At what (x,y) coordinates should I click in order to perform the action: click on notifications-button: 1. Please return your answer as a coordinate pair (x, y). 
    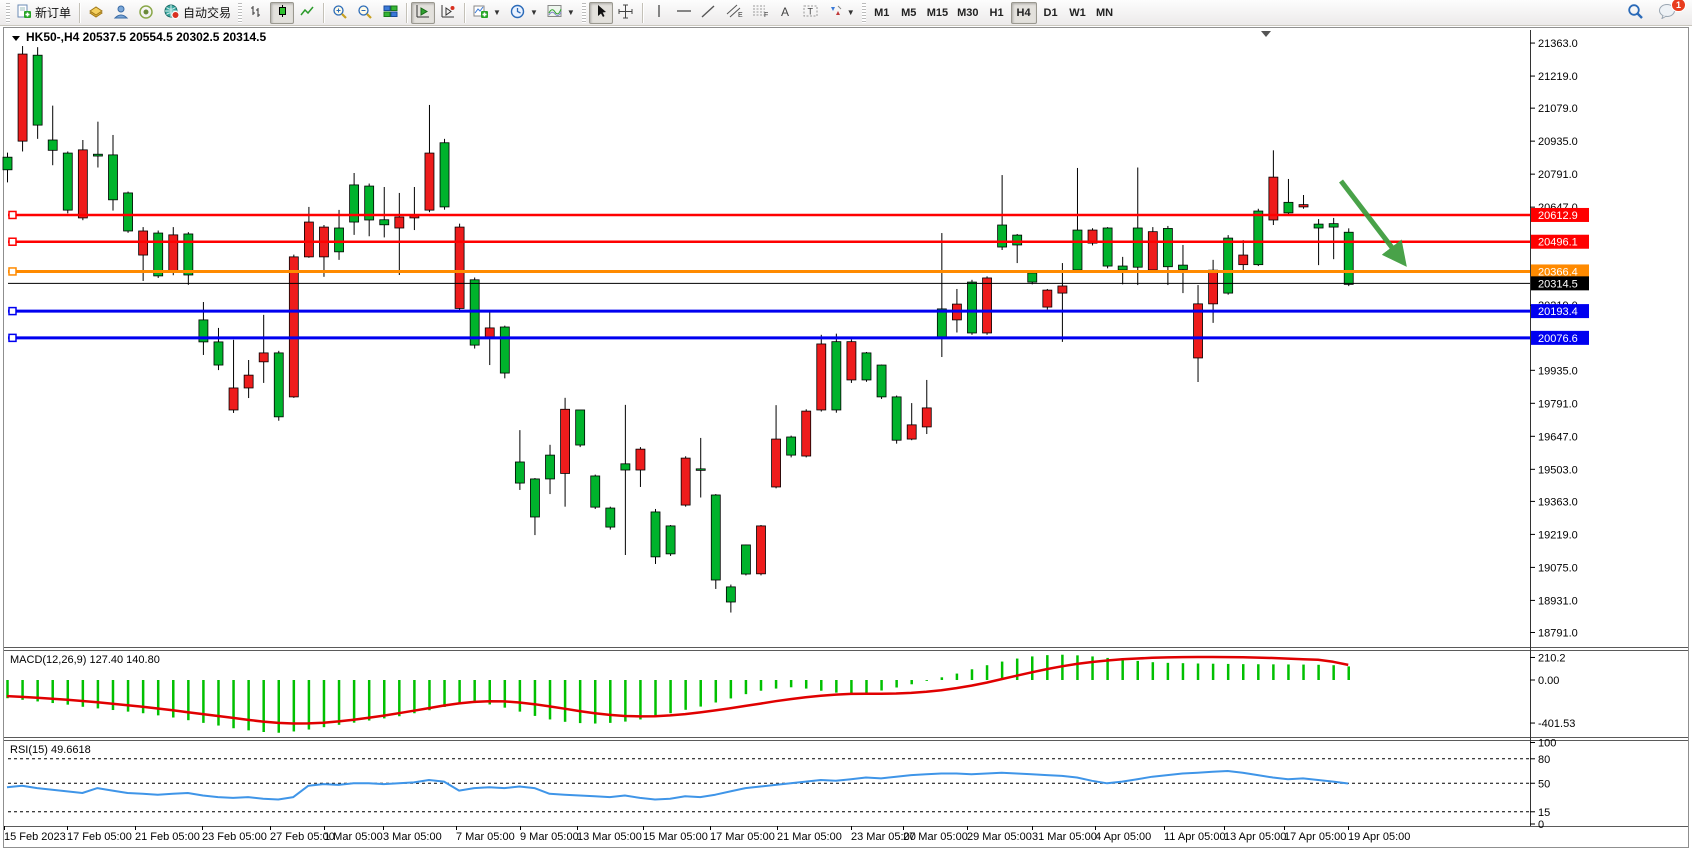
    Looking at the image, I should click on (1670, 12).